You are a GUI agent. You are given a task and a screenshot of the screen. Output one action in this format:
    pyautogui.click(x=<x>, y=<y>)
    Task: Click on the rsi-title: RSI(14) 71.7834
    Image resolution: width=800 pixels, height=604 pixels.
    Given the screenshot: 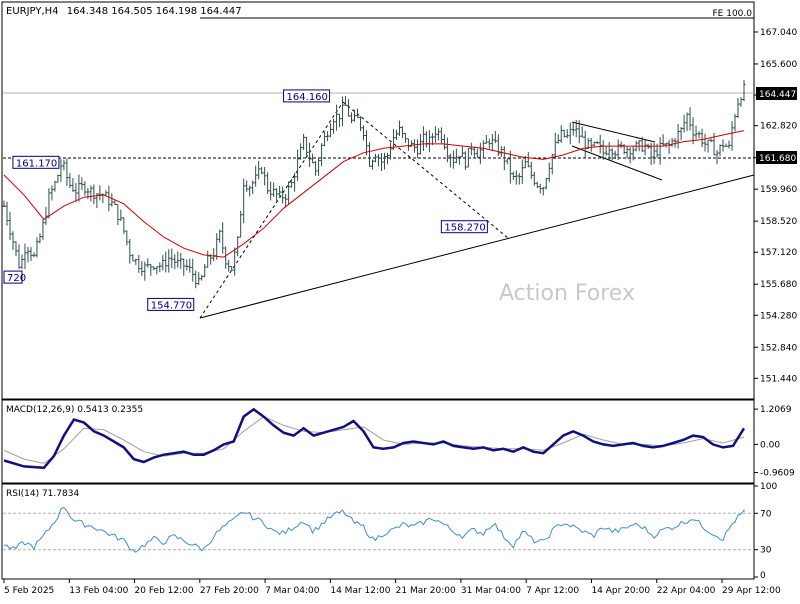 What is the action you would take?
    pyautogui.click(x=42, y=494)
    